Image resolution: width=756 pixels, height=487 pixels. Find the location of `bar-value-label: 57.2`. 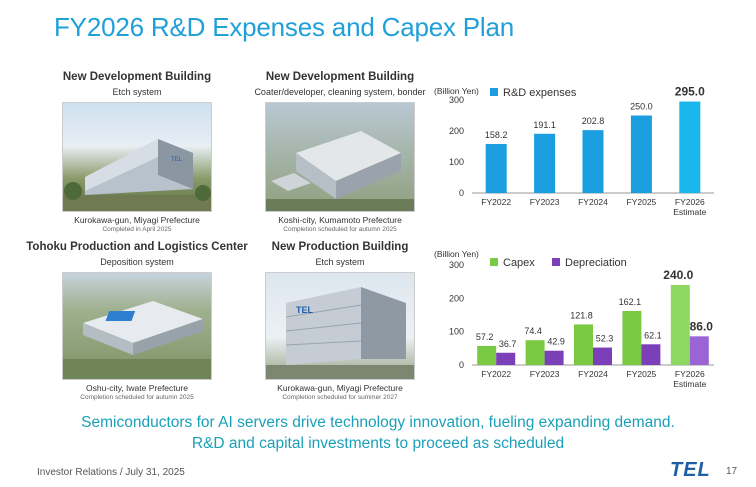

bar-value-label: 57.2 is located at coordinates (485, 337).